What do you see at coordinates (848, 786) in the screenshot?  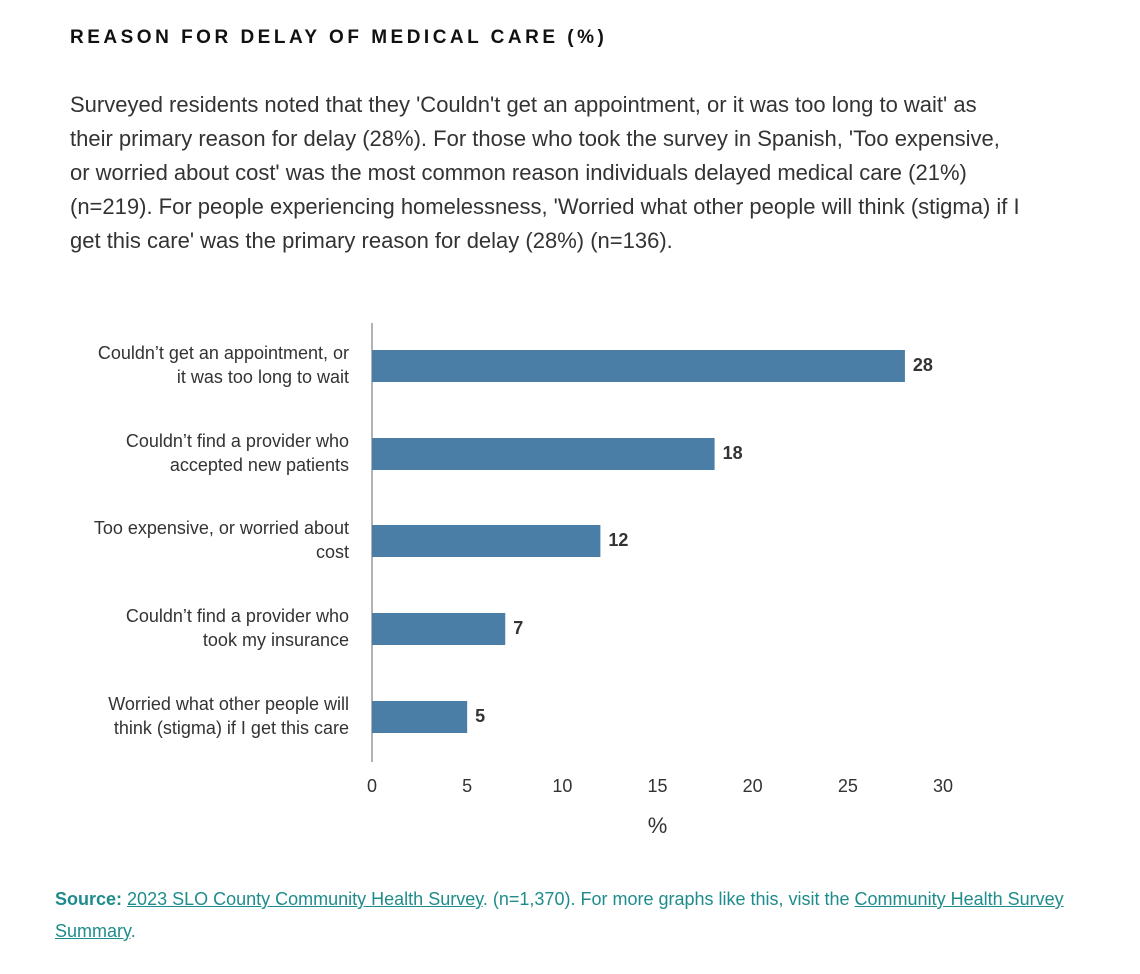 I see `x-tick-label: 25` at bounding box center [848, 786].